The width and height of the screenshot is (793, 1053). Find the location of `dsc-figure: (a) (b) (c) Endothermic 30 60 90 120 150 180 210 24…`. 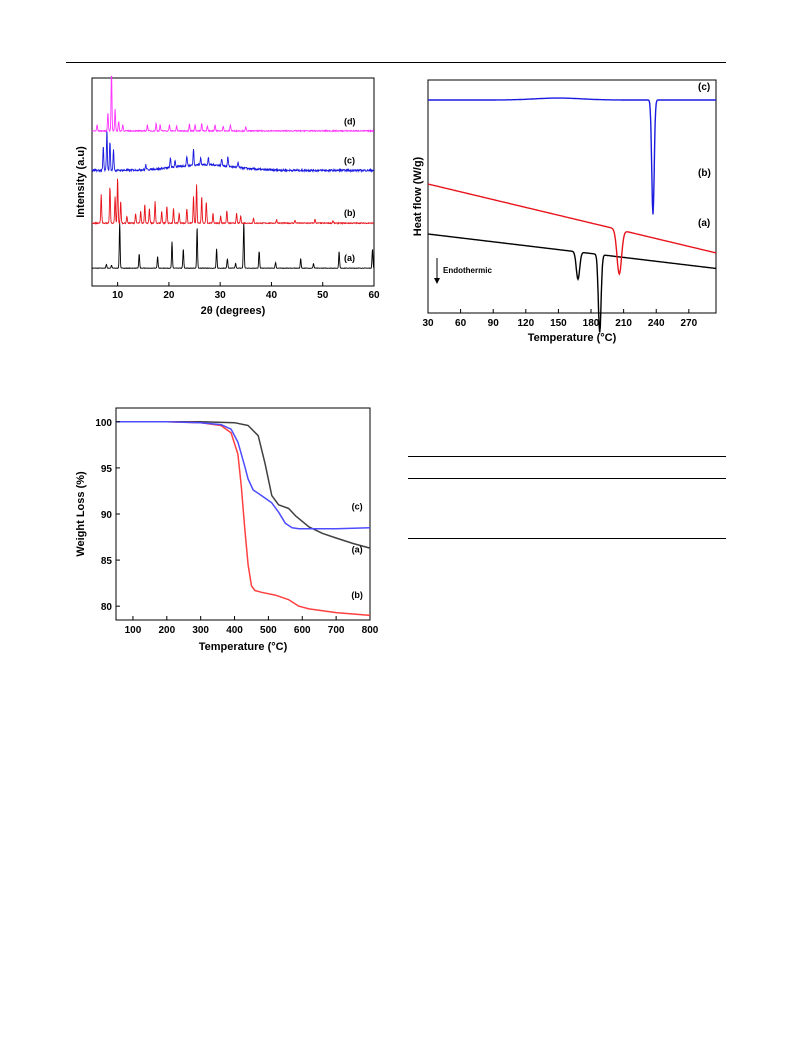

dsc-figure: (a) (b) (c) Endothermic 30 60 90 120 150 180 210 24… is located at coordinates (564, 213).